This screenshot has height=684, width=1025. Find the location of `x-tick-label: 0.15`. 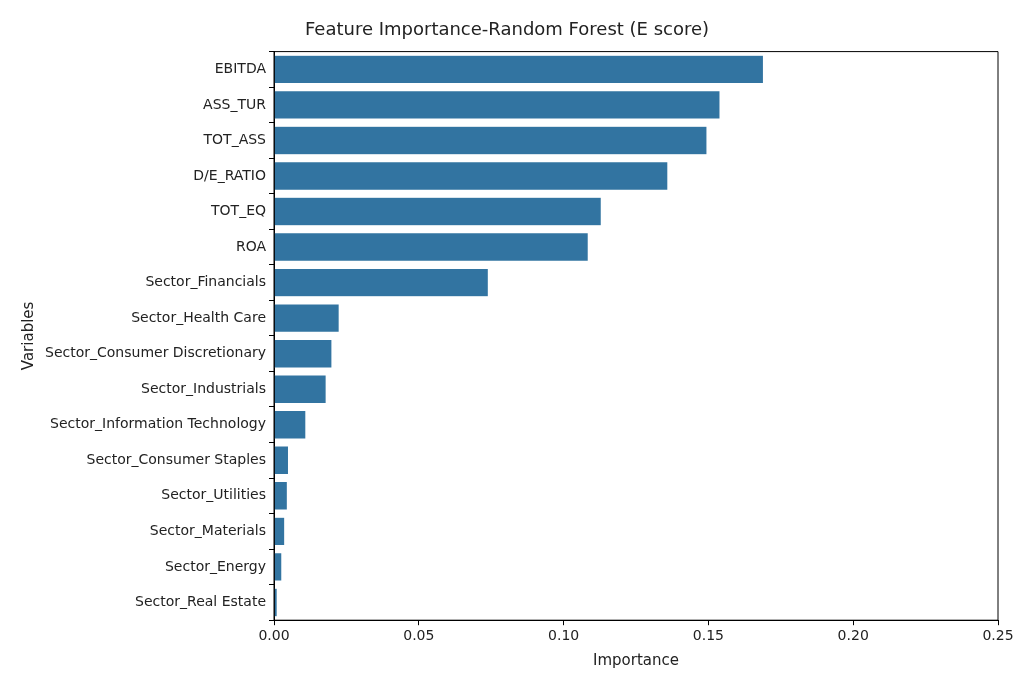

x-tick-label: 0.15 is located at coordinates (708, 635).